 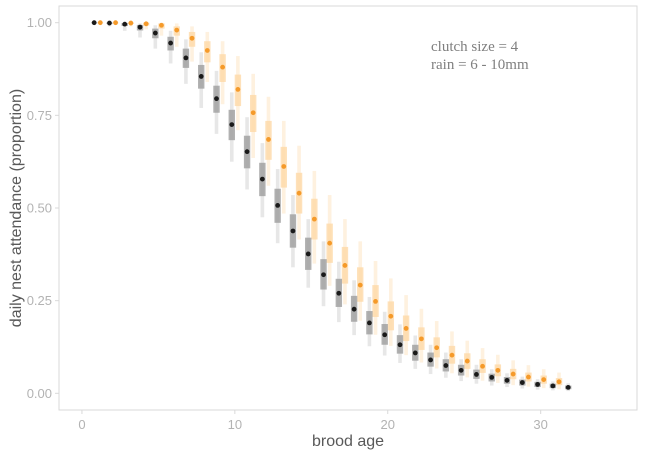 What do you see at coordinates (39, 115) in the screenshot?
I see `y-tick-label: 0.75` at bounding box center [39, 115].